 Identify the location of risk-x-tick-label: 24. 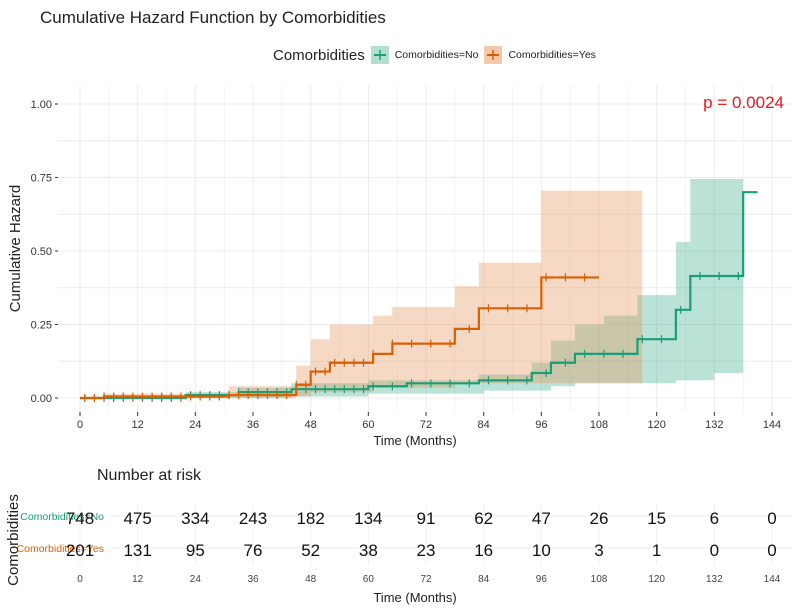
(196, 579).